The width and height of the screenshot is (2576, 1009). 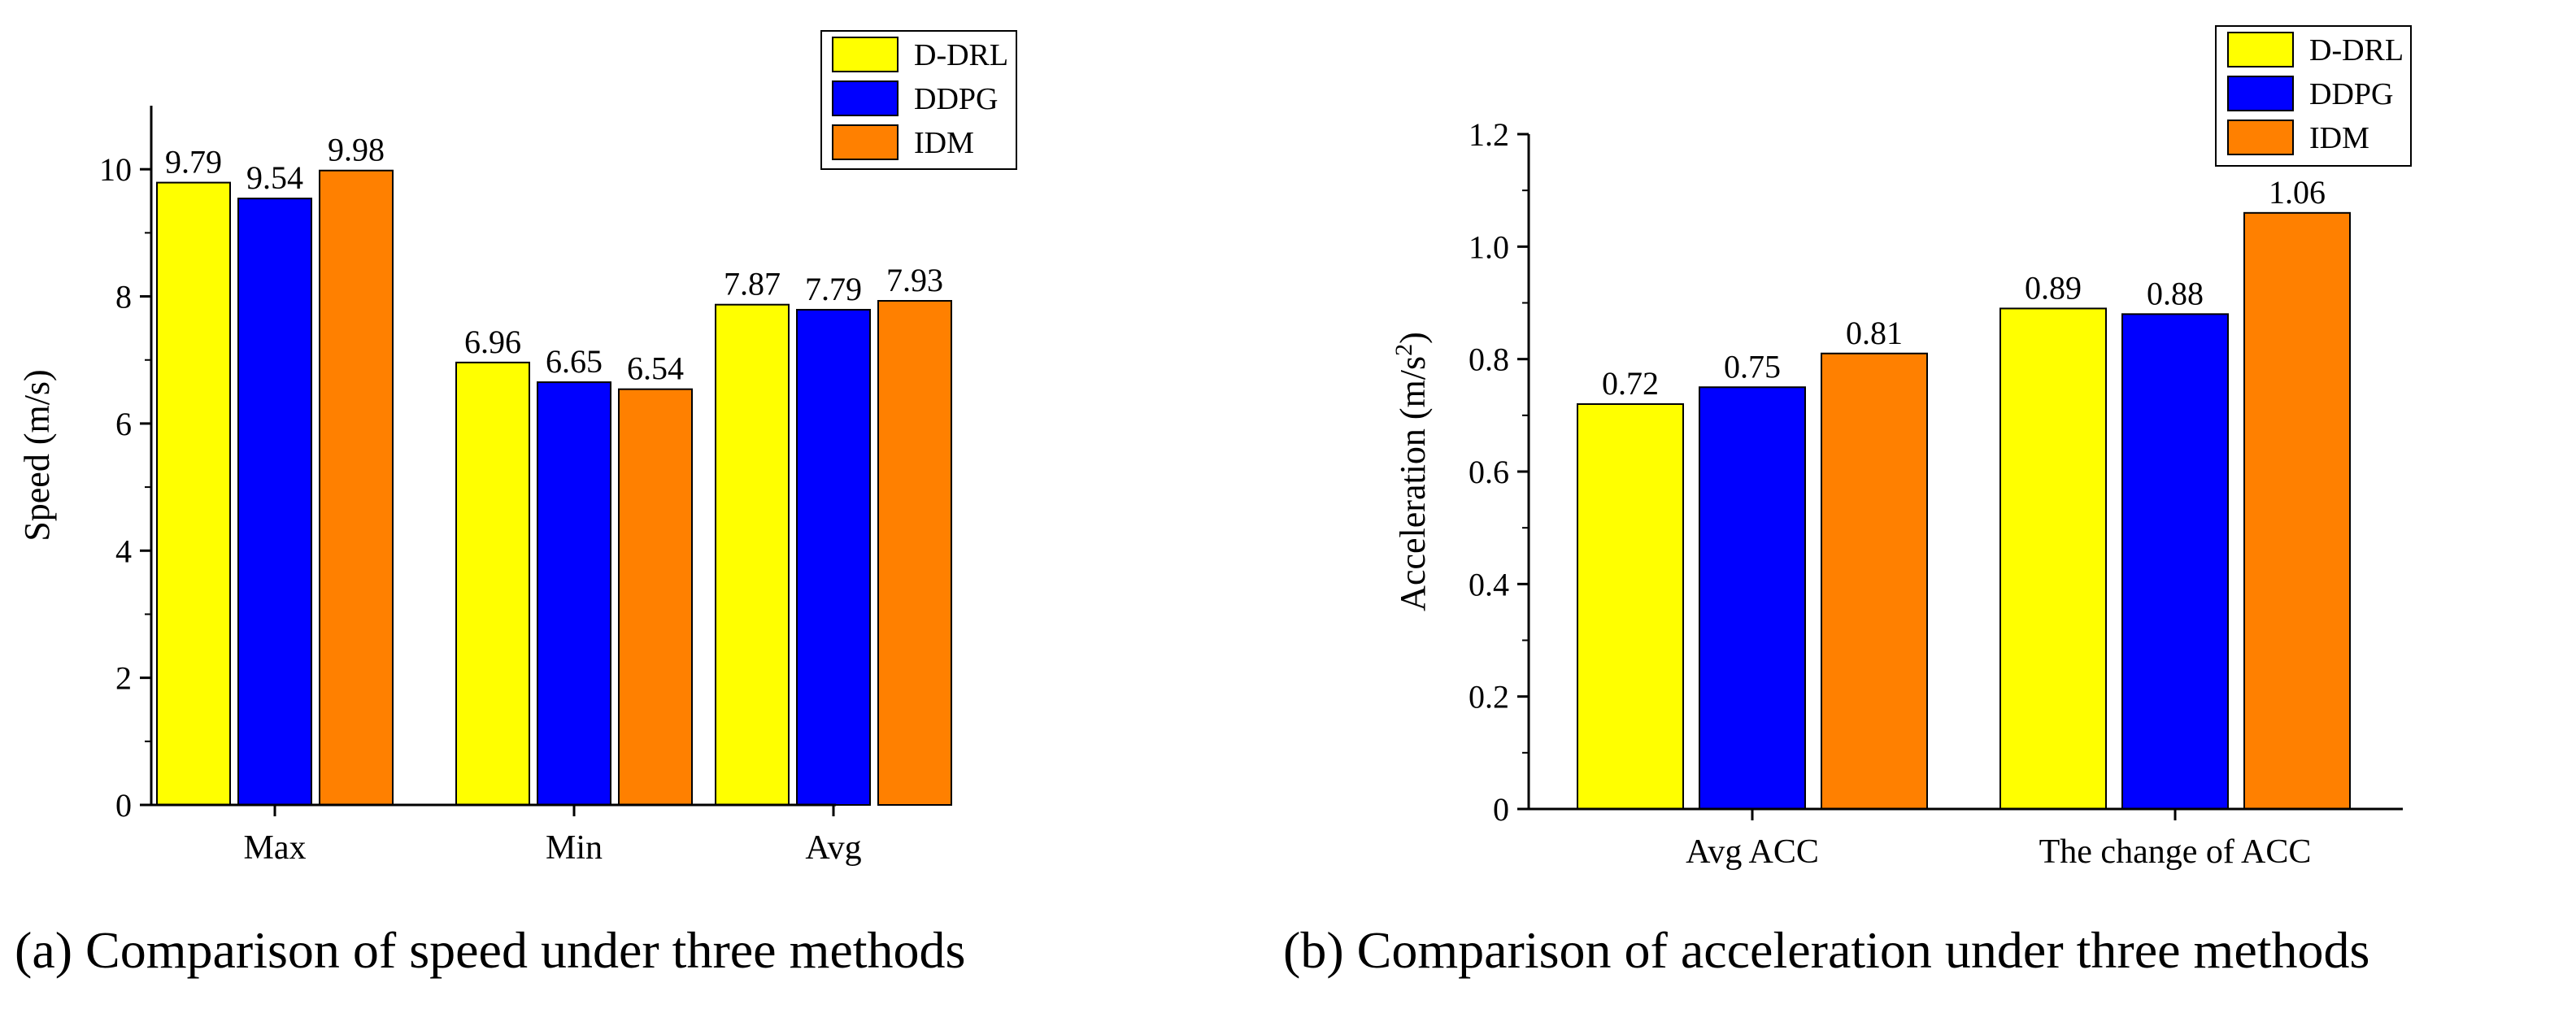 What do you see at coordinates (193, 162) in the screenshot?
I see `a-bar-label-d-drl-1: 9.79` at bounding box center [193, 162].